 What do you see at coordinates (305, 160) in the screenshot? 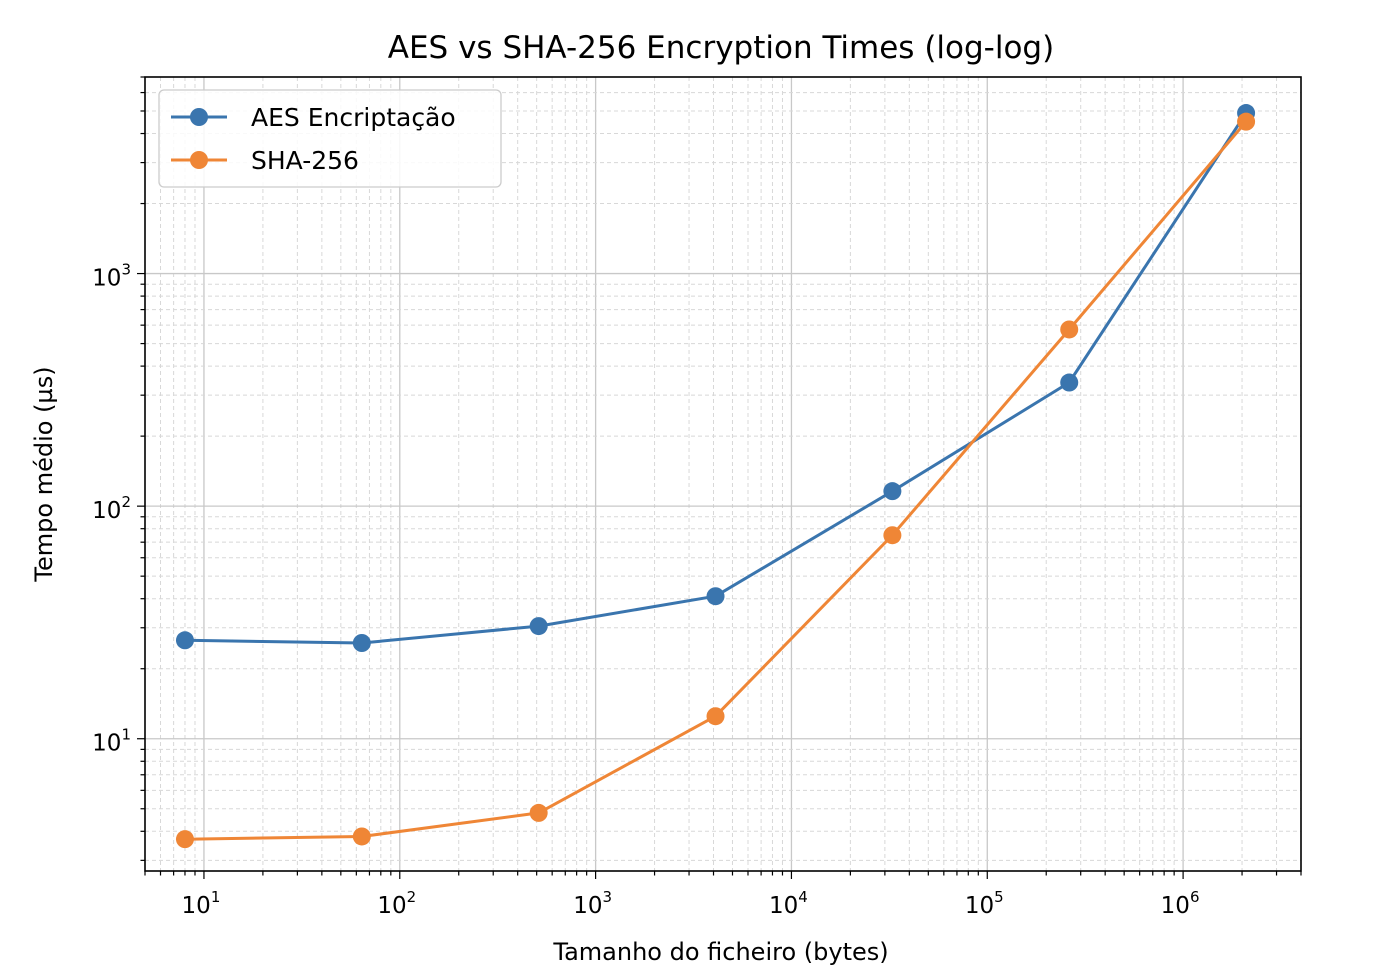
I see `legend-label: SHA-256` at bounding box center [305, 160].